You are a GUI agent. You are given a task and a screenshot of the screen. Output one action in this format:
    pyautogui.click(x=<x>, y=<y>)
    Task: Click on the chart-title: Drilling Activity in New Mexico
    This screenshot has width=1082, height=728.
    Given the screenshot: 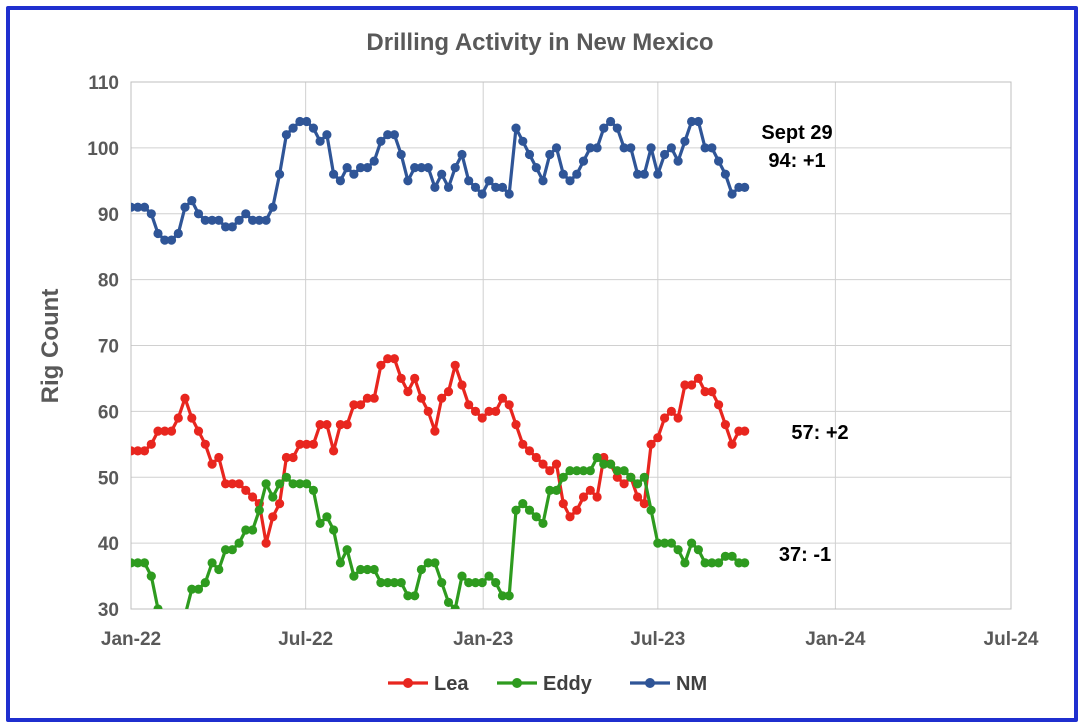 What is the action you would take?
    pyautogui.click(x=539, y=42)
    